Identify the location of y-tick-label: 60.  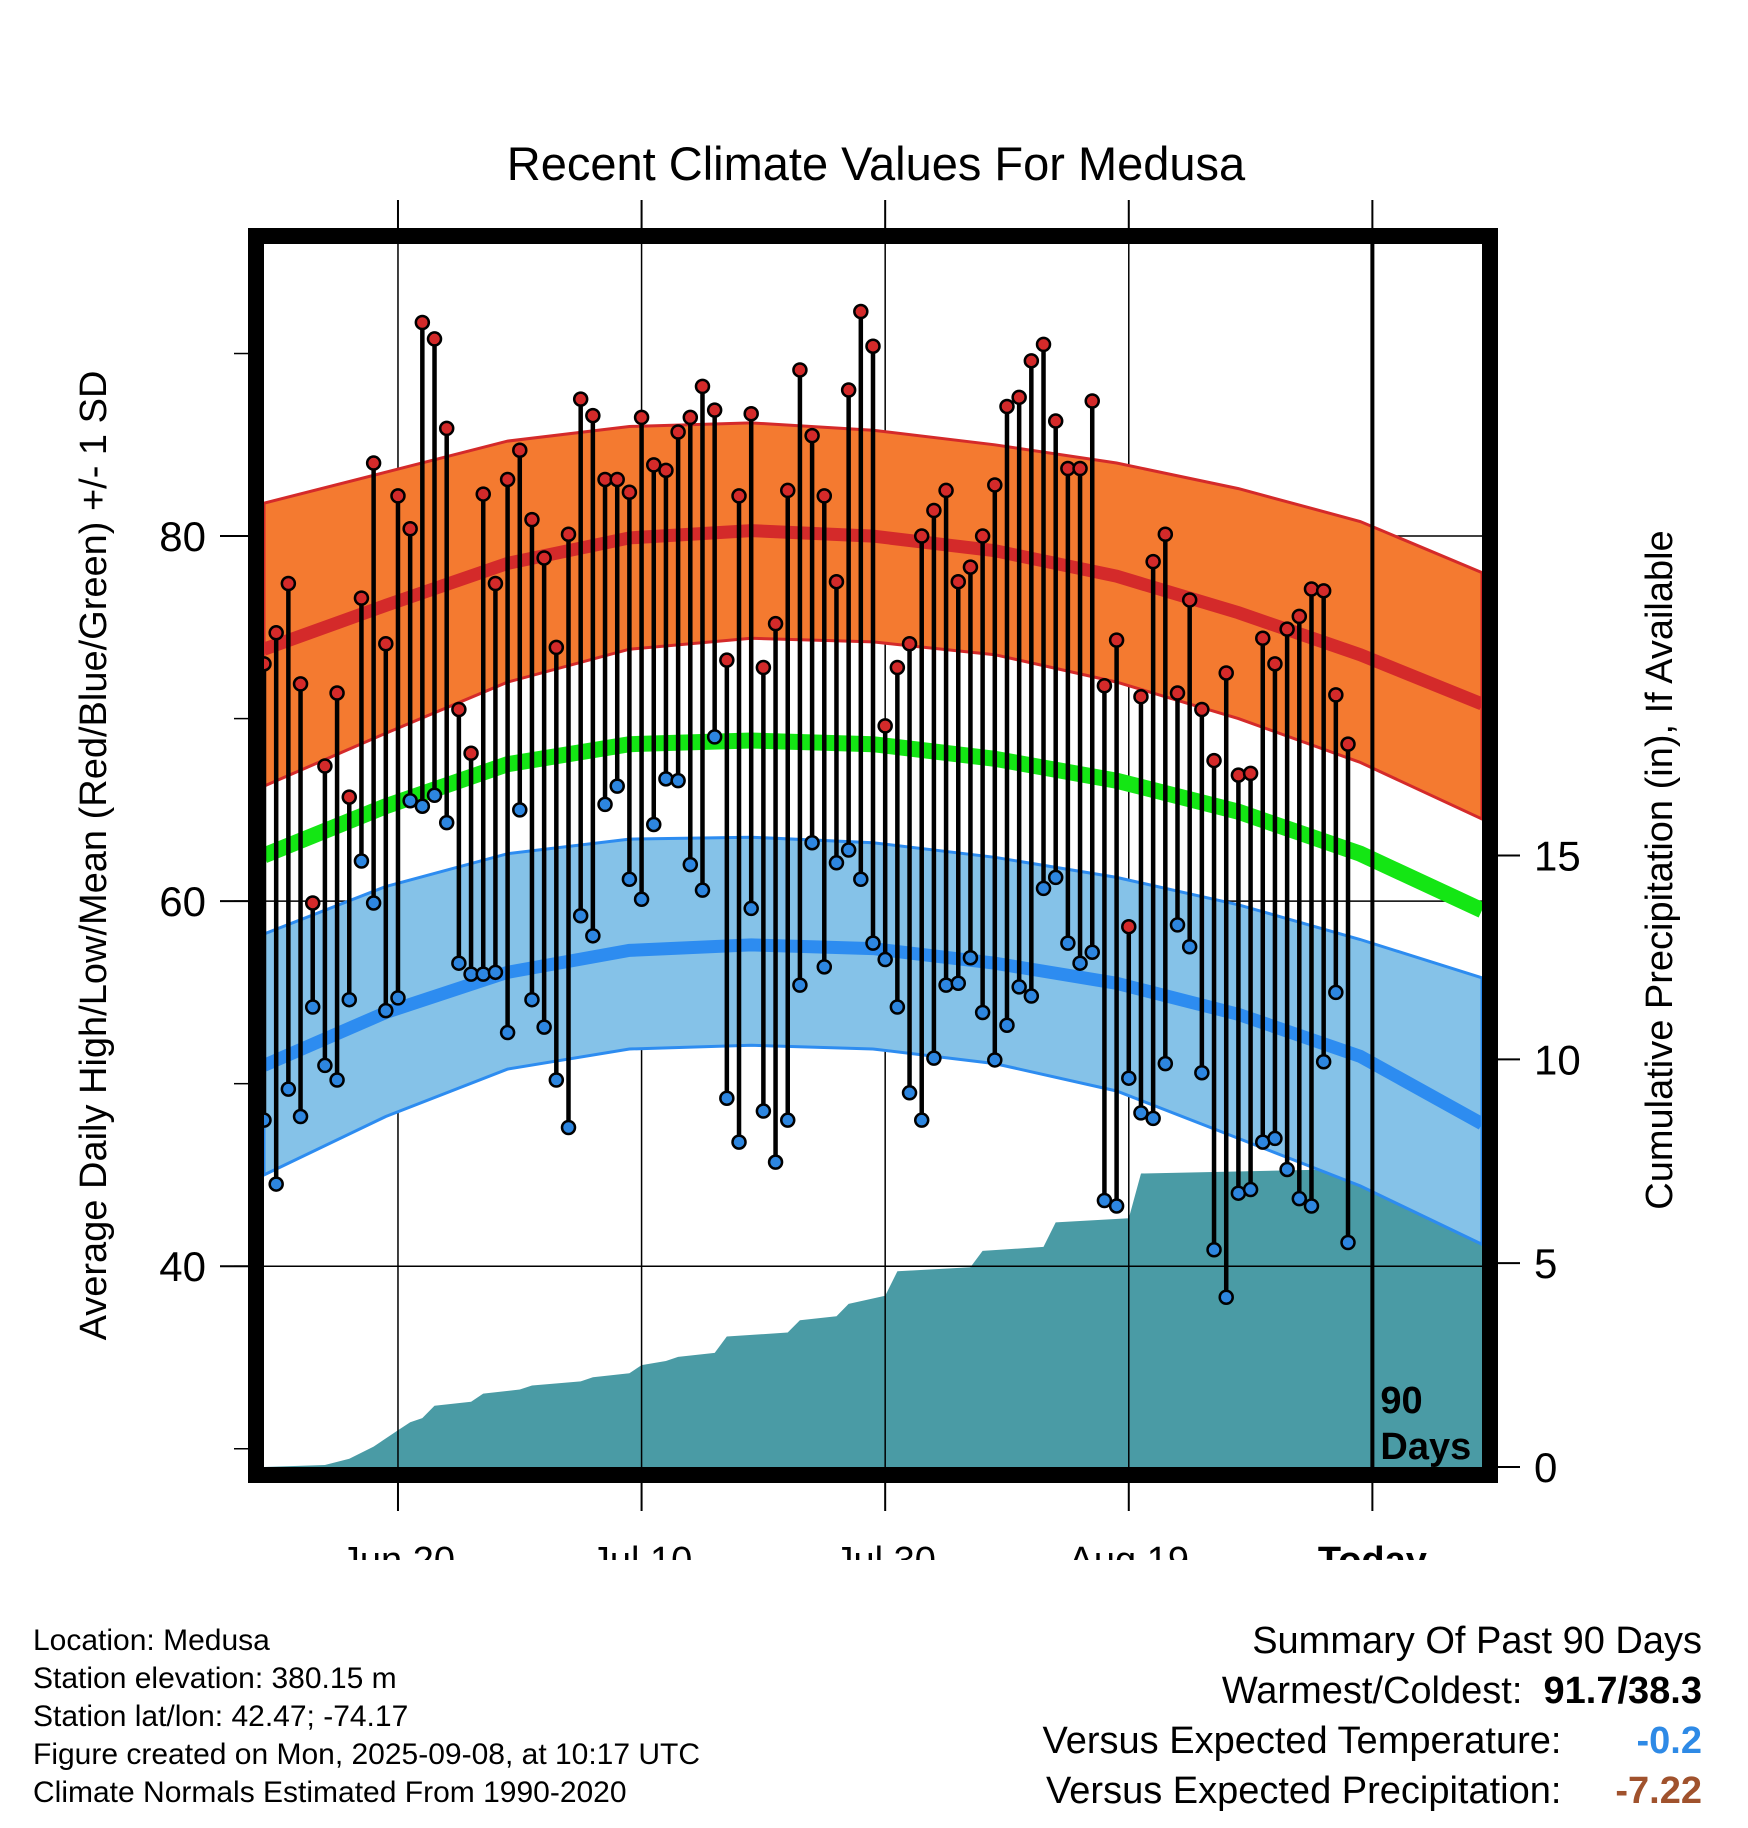
(182, 901).